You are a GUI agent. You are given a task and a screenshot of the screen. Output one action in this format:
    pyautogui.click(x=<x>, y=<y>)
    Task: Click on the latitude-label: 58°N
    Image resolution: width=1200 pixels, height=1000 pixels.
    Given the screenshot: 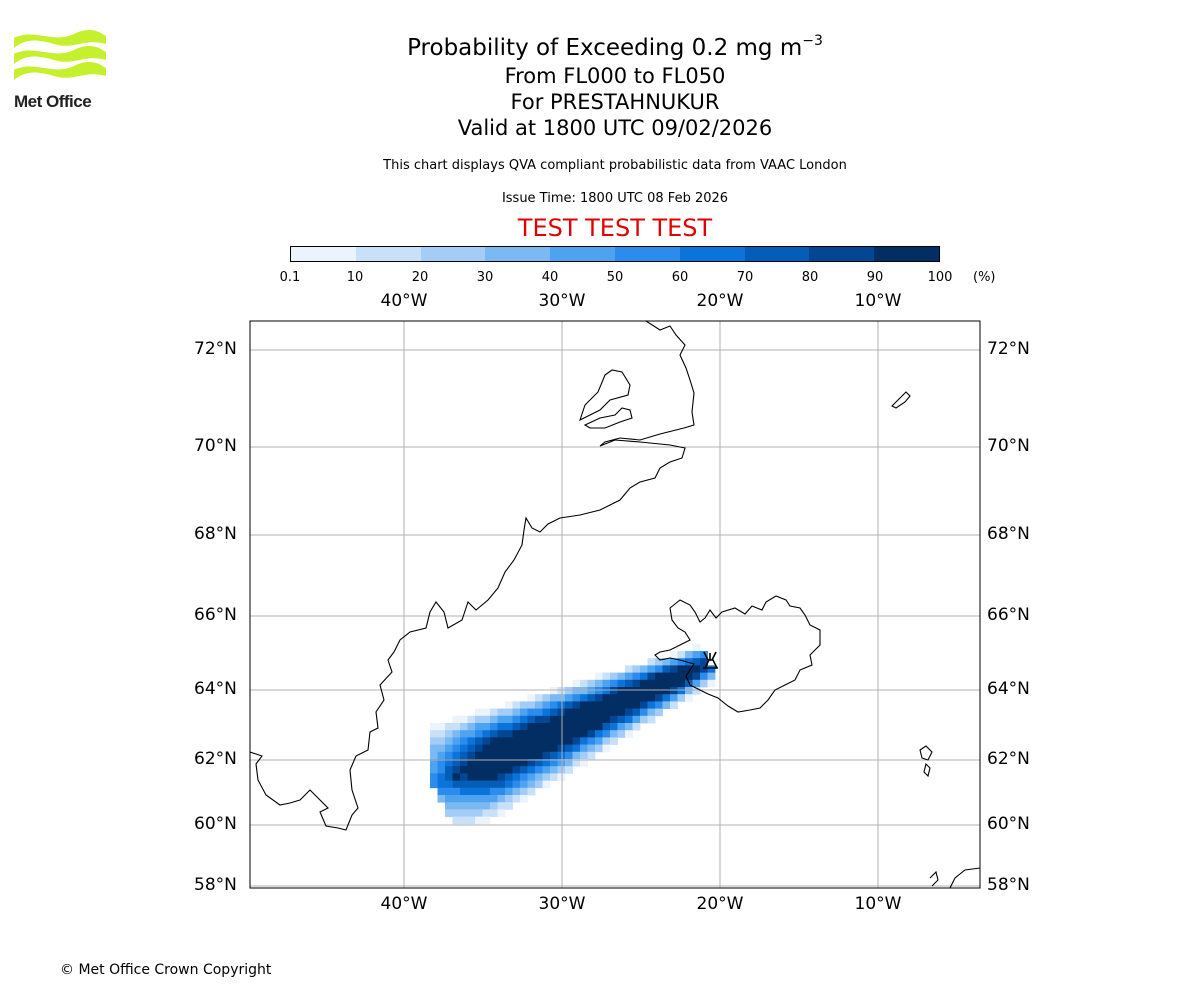 What is the action you would take?
    pyautogui.click(x=1008, y=885)
    